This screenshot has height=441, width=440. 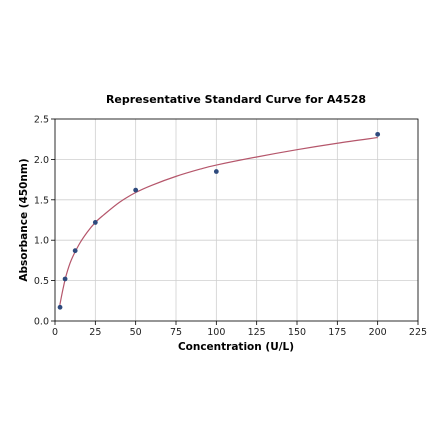 What do you see at coordinates (236, 99) in the screenshot?
I see `chart-title: Representative Standard Curve for A4528` at bounding box center [236, 99].